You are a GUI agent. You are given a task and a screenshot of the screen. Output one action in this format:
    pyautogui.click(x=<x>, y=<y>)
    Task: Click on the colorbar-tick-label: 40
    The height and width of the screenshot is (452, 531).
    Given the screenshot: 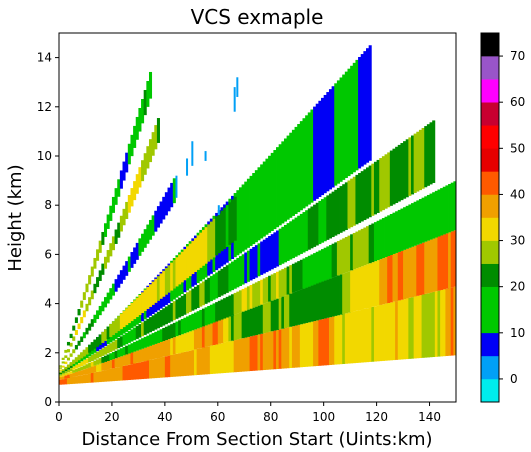 What is the action you would take?
    pyautogui.click(x=517, y=194)
    